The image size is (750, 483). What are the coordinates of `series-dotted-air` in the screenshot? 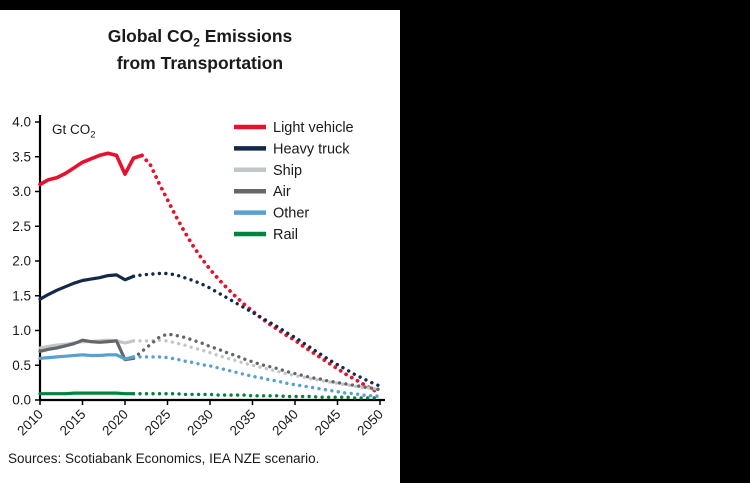 It's located at (256, 362).